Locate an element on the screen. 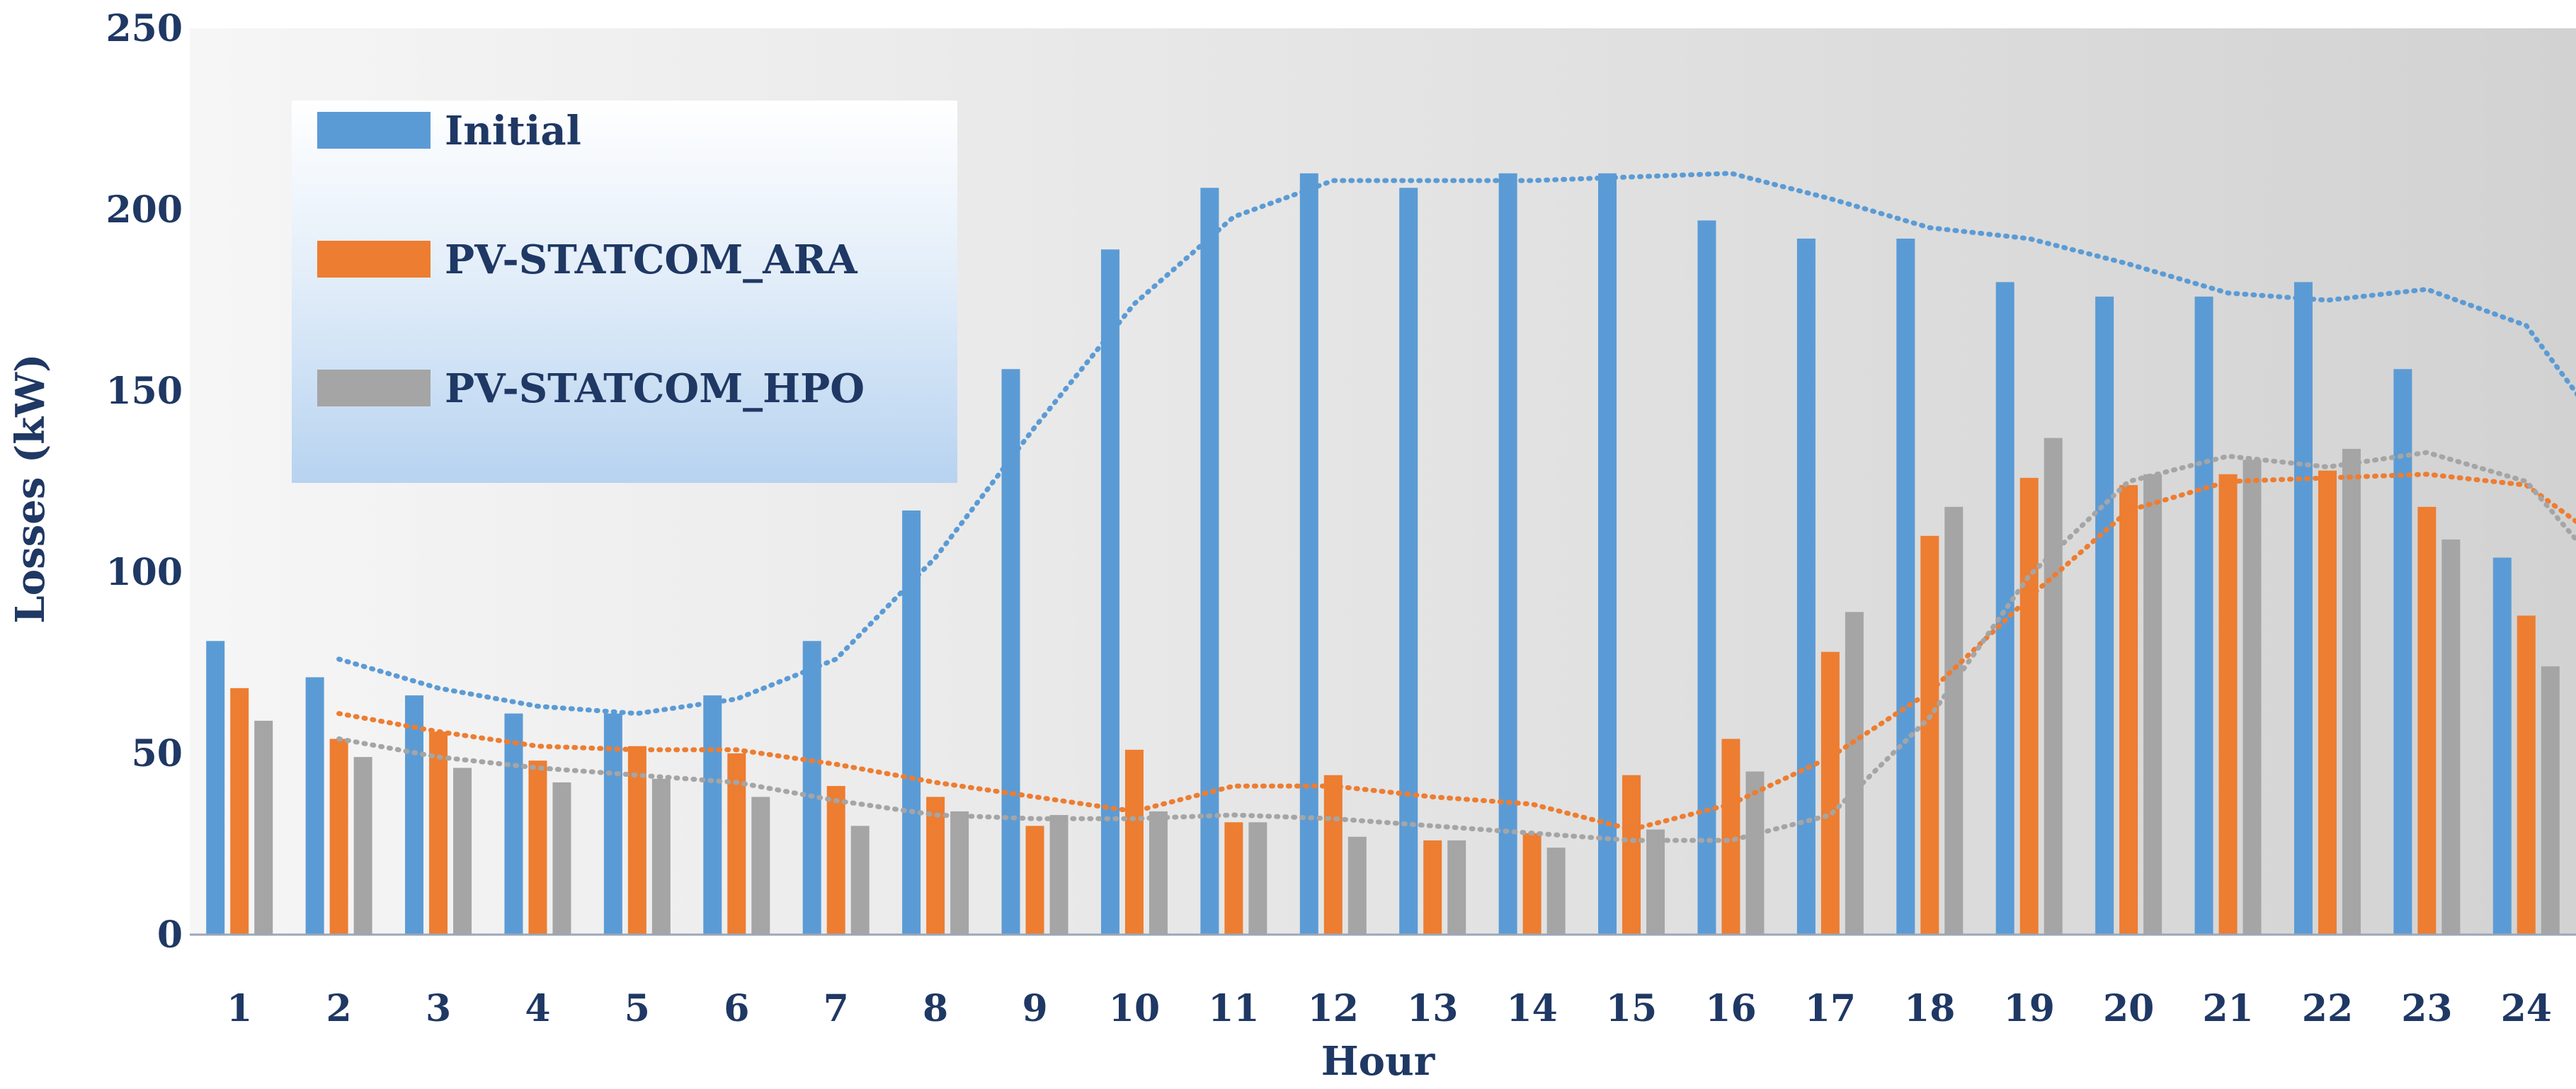 Image resolution: width=2576 pixels, height=1089 pixels. y-tick-label-250: 250 is located at coordinates (145, 28).